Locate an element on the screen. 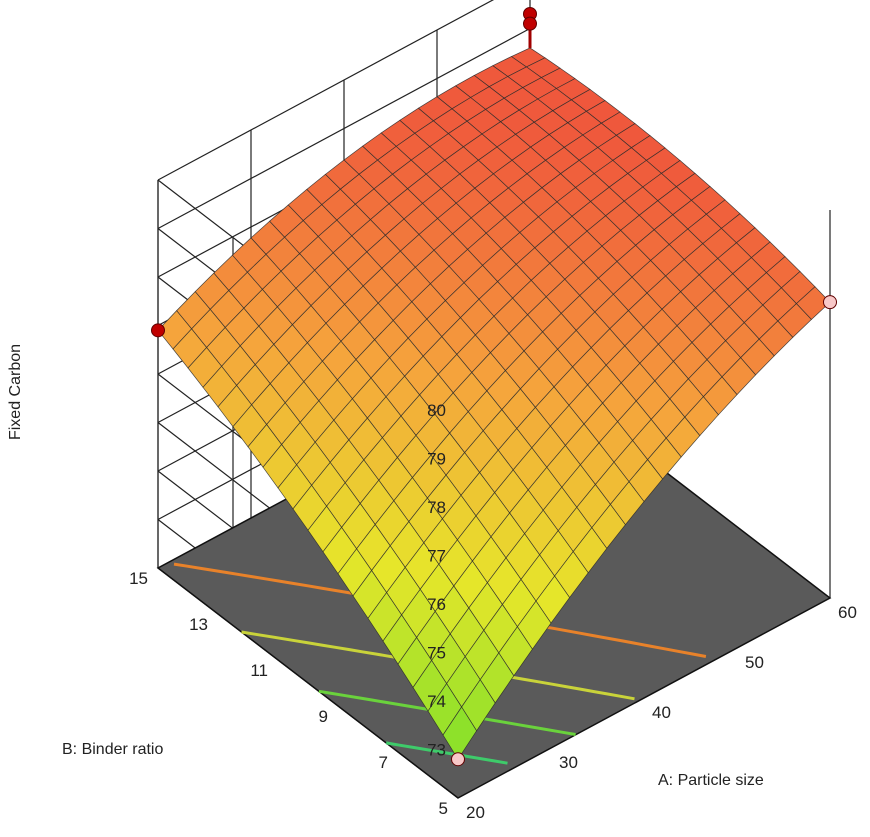 The height and width of the screenshot is (837, 870). z-tick-label: 74 is located at coordinates (436, 701).